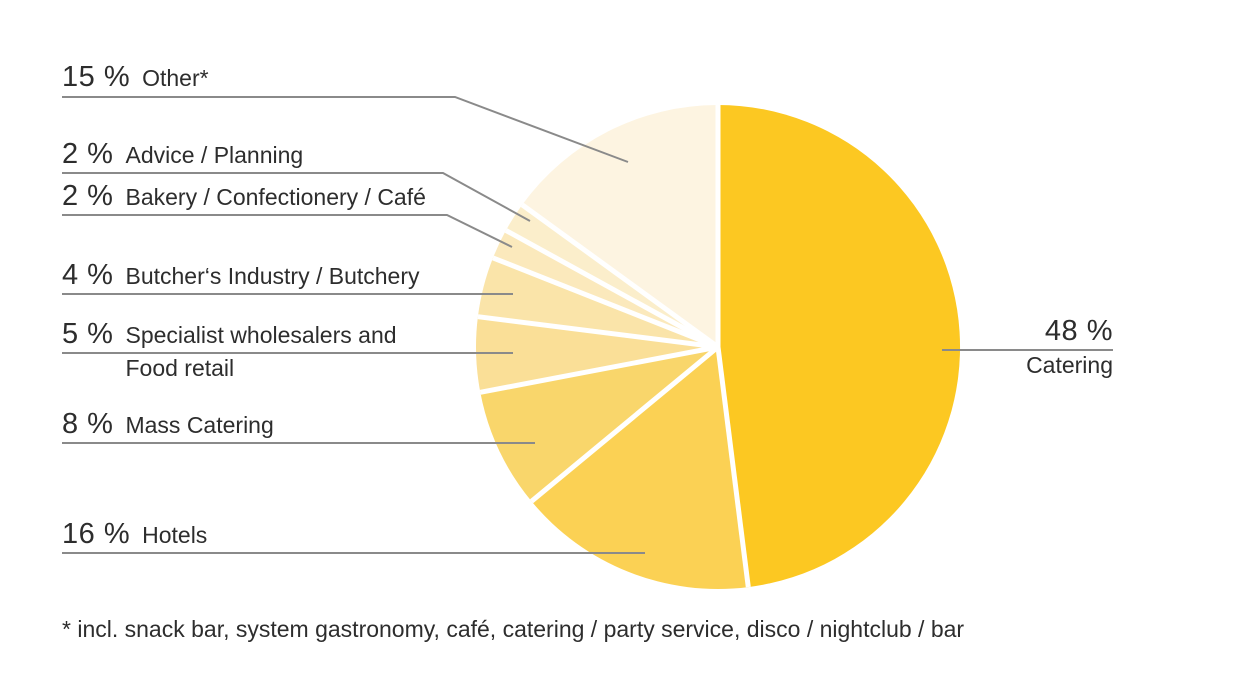 Image resolution: width=1240 pixels, height=698 pixels. I want to click on slice-name-butchery: Butcher‘s Industry / Butchery, so click(272, 276).